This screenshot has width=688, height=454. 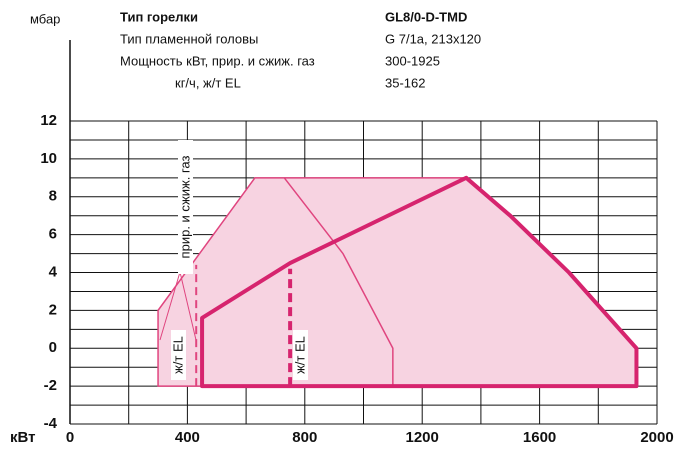 I want to click on y-tick-label: 12, so click(x=48, y=120).